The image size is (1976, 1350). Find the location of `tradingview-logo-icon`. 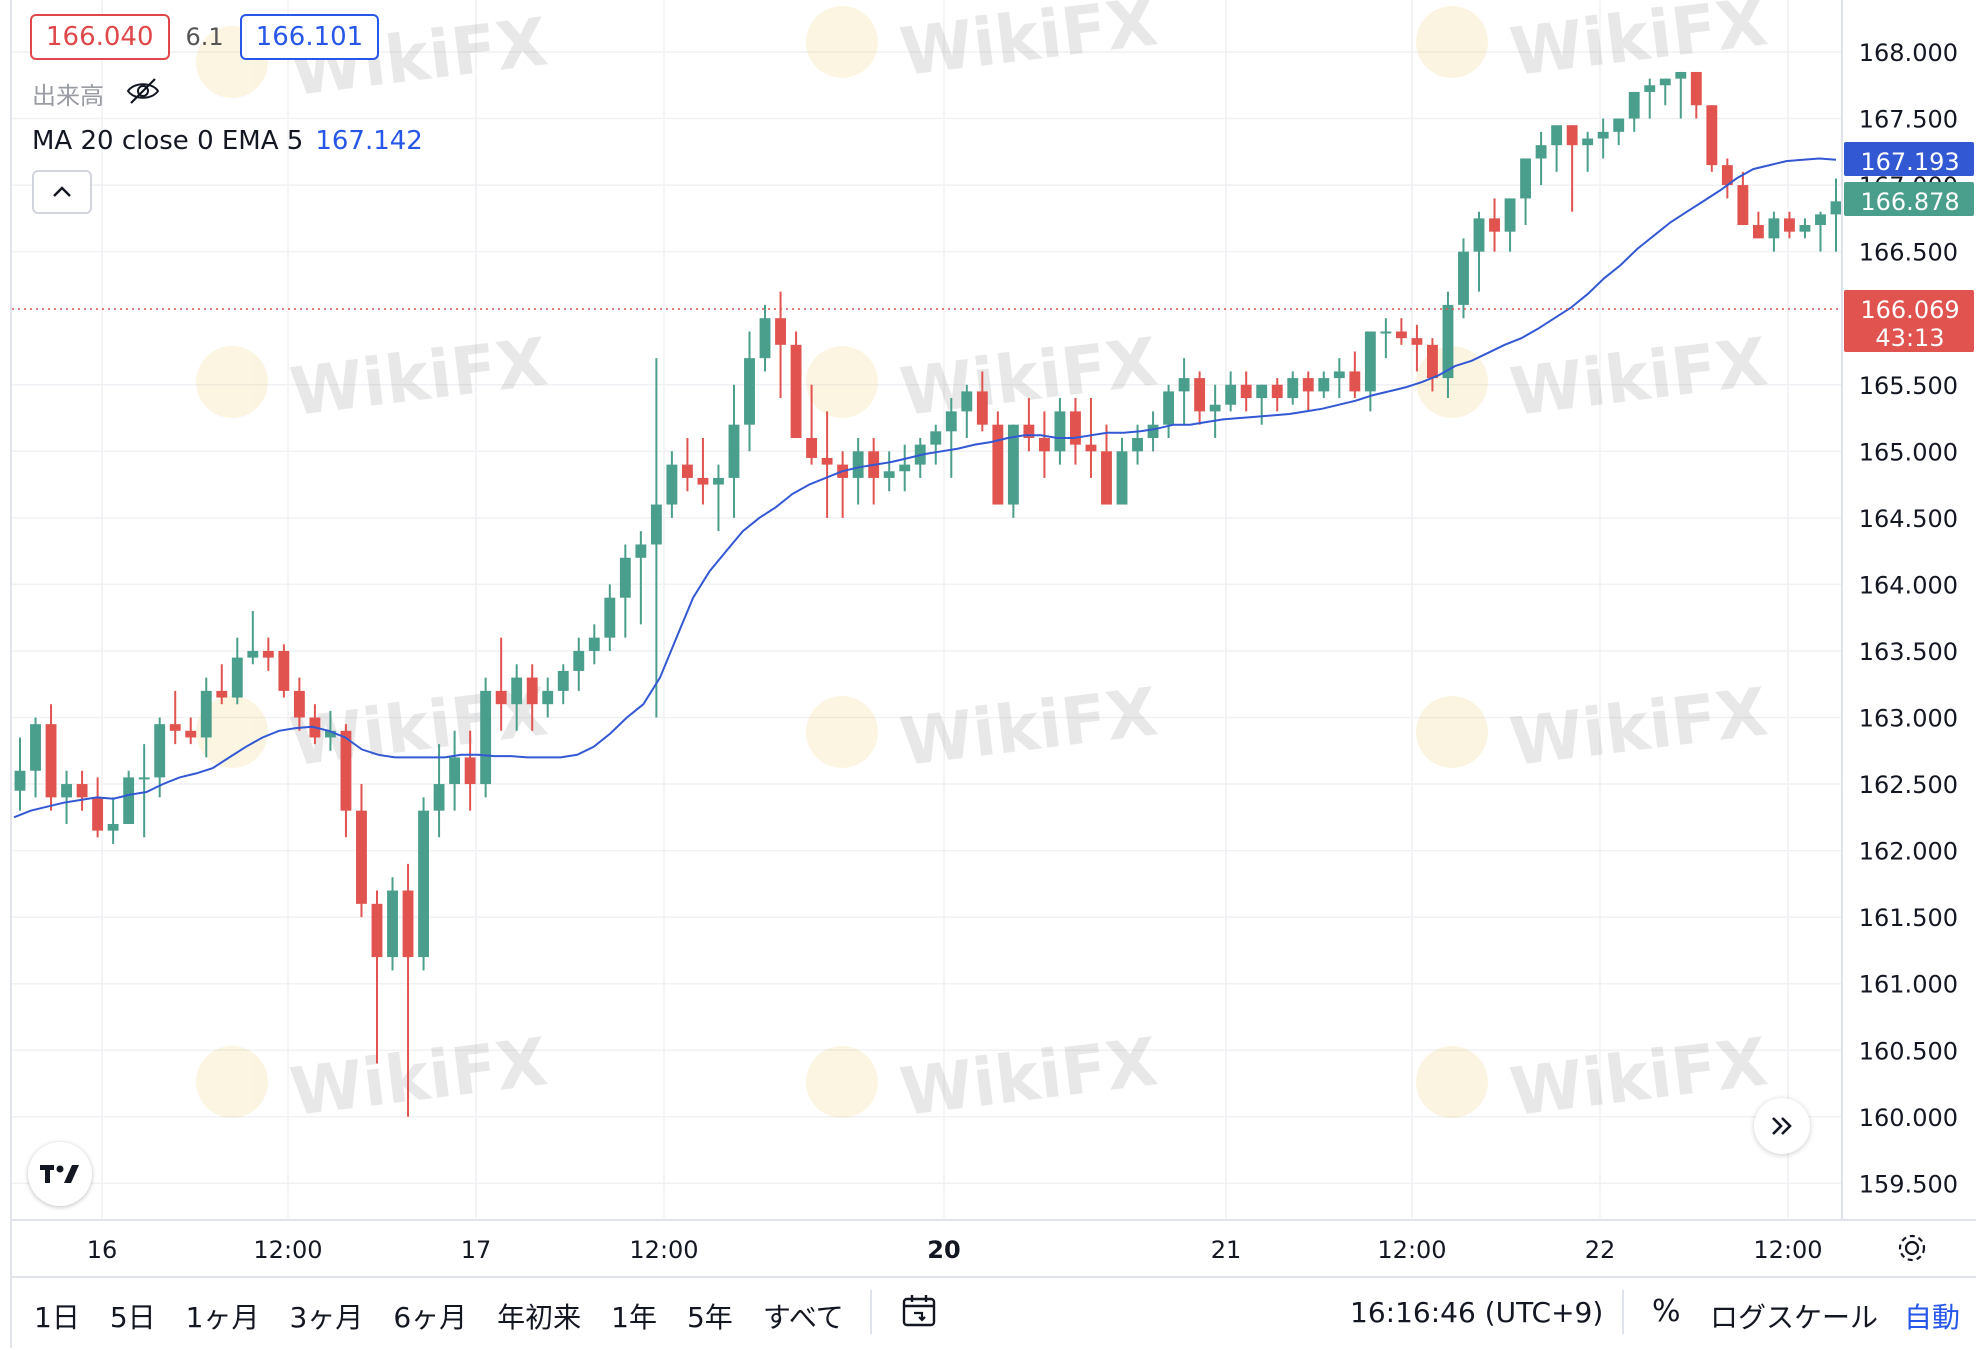

tradingview-logo-icon is located at coordinates (60, 1174).